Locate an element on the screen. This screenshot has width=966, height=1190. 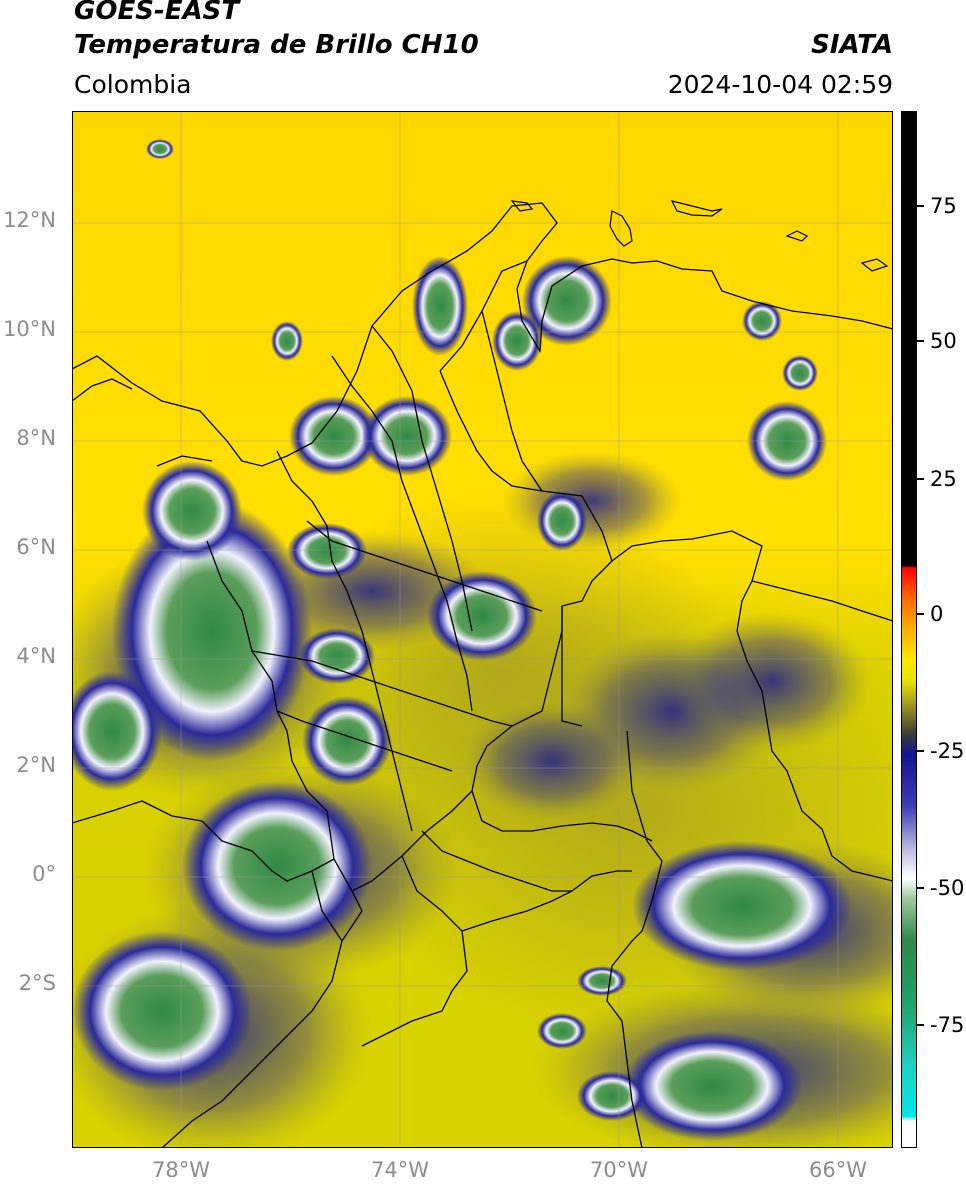
brand-label: SIATA is located at coordinates (852, 45).